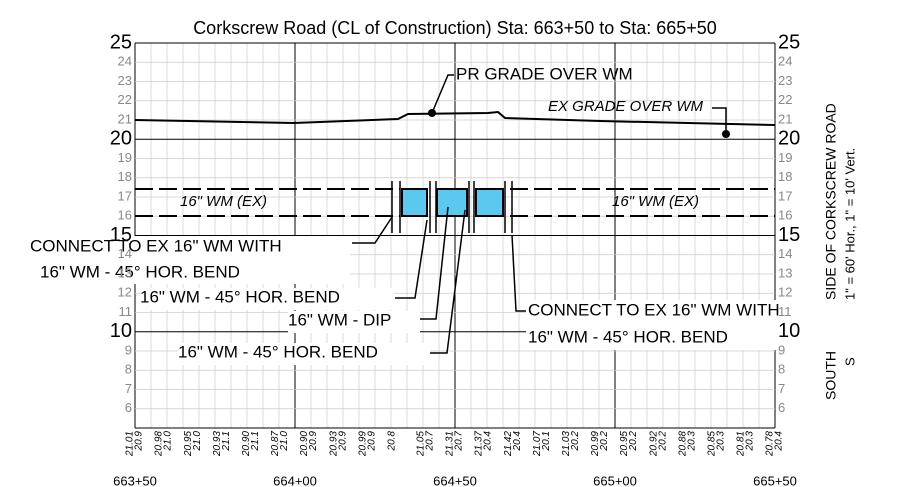 This screenshot has height=487, width=915. I want to click on station-label: 664+50, so click(455, 480).